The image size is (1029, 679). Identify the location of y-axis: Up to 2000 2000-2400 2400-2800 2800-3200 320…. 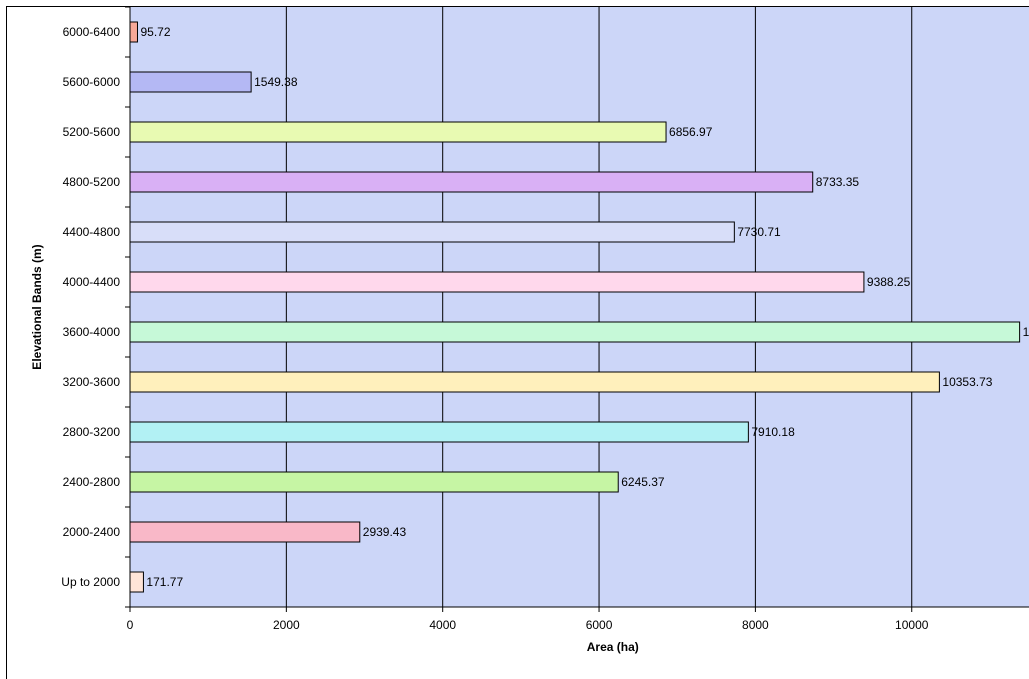
(96, 307).